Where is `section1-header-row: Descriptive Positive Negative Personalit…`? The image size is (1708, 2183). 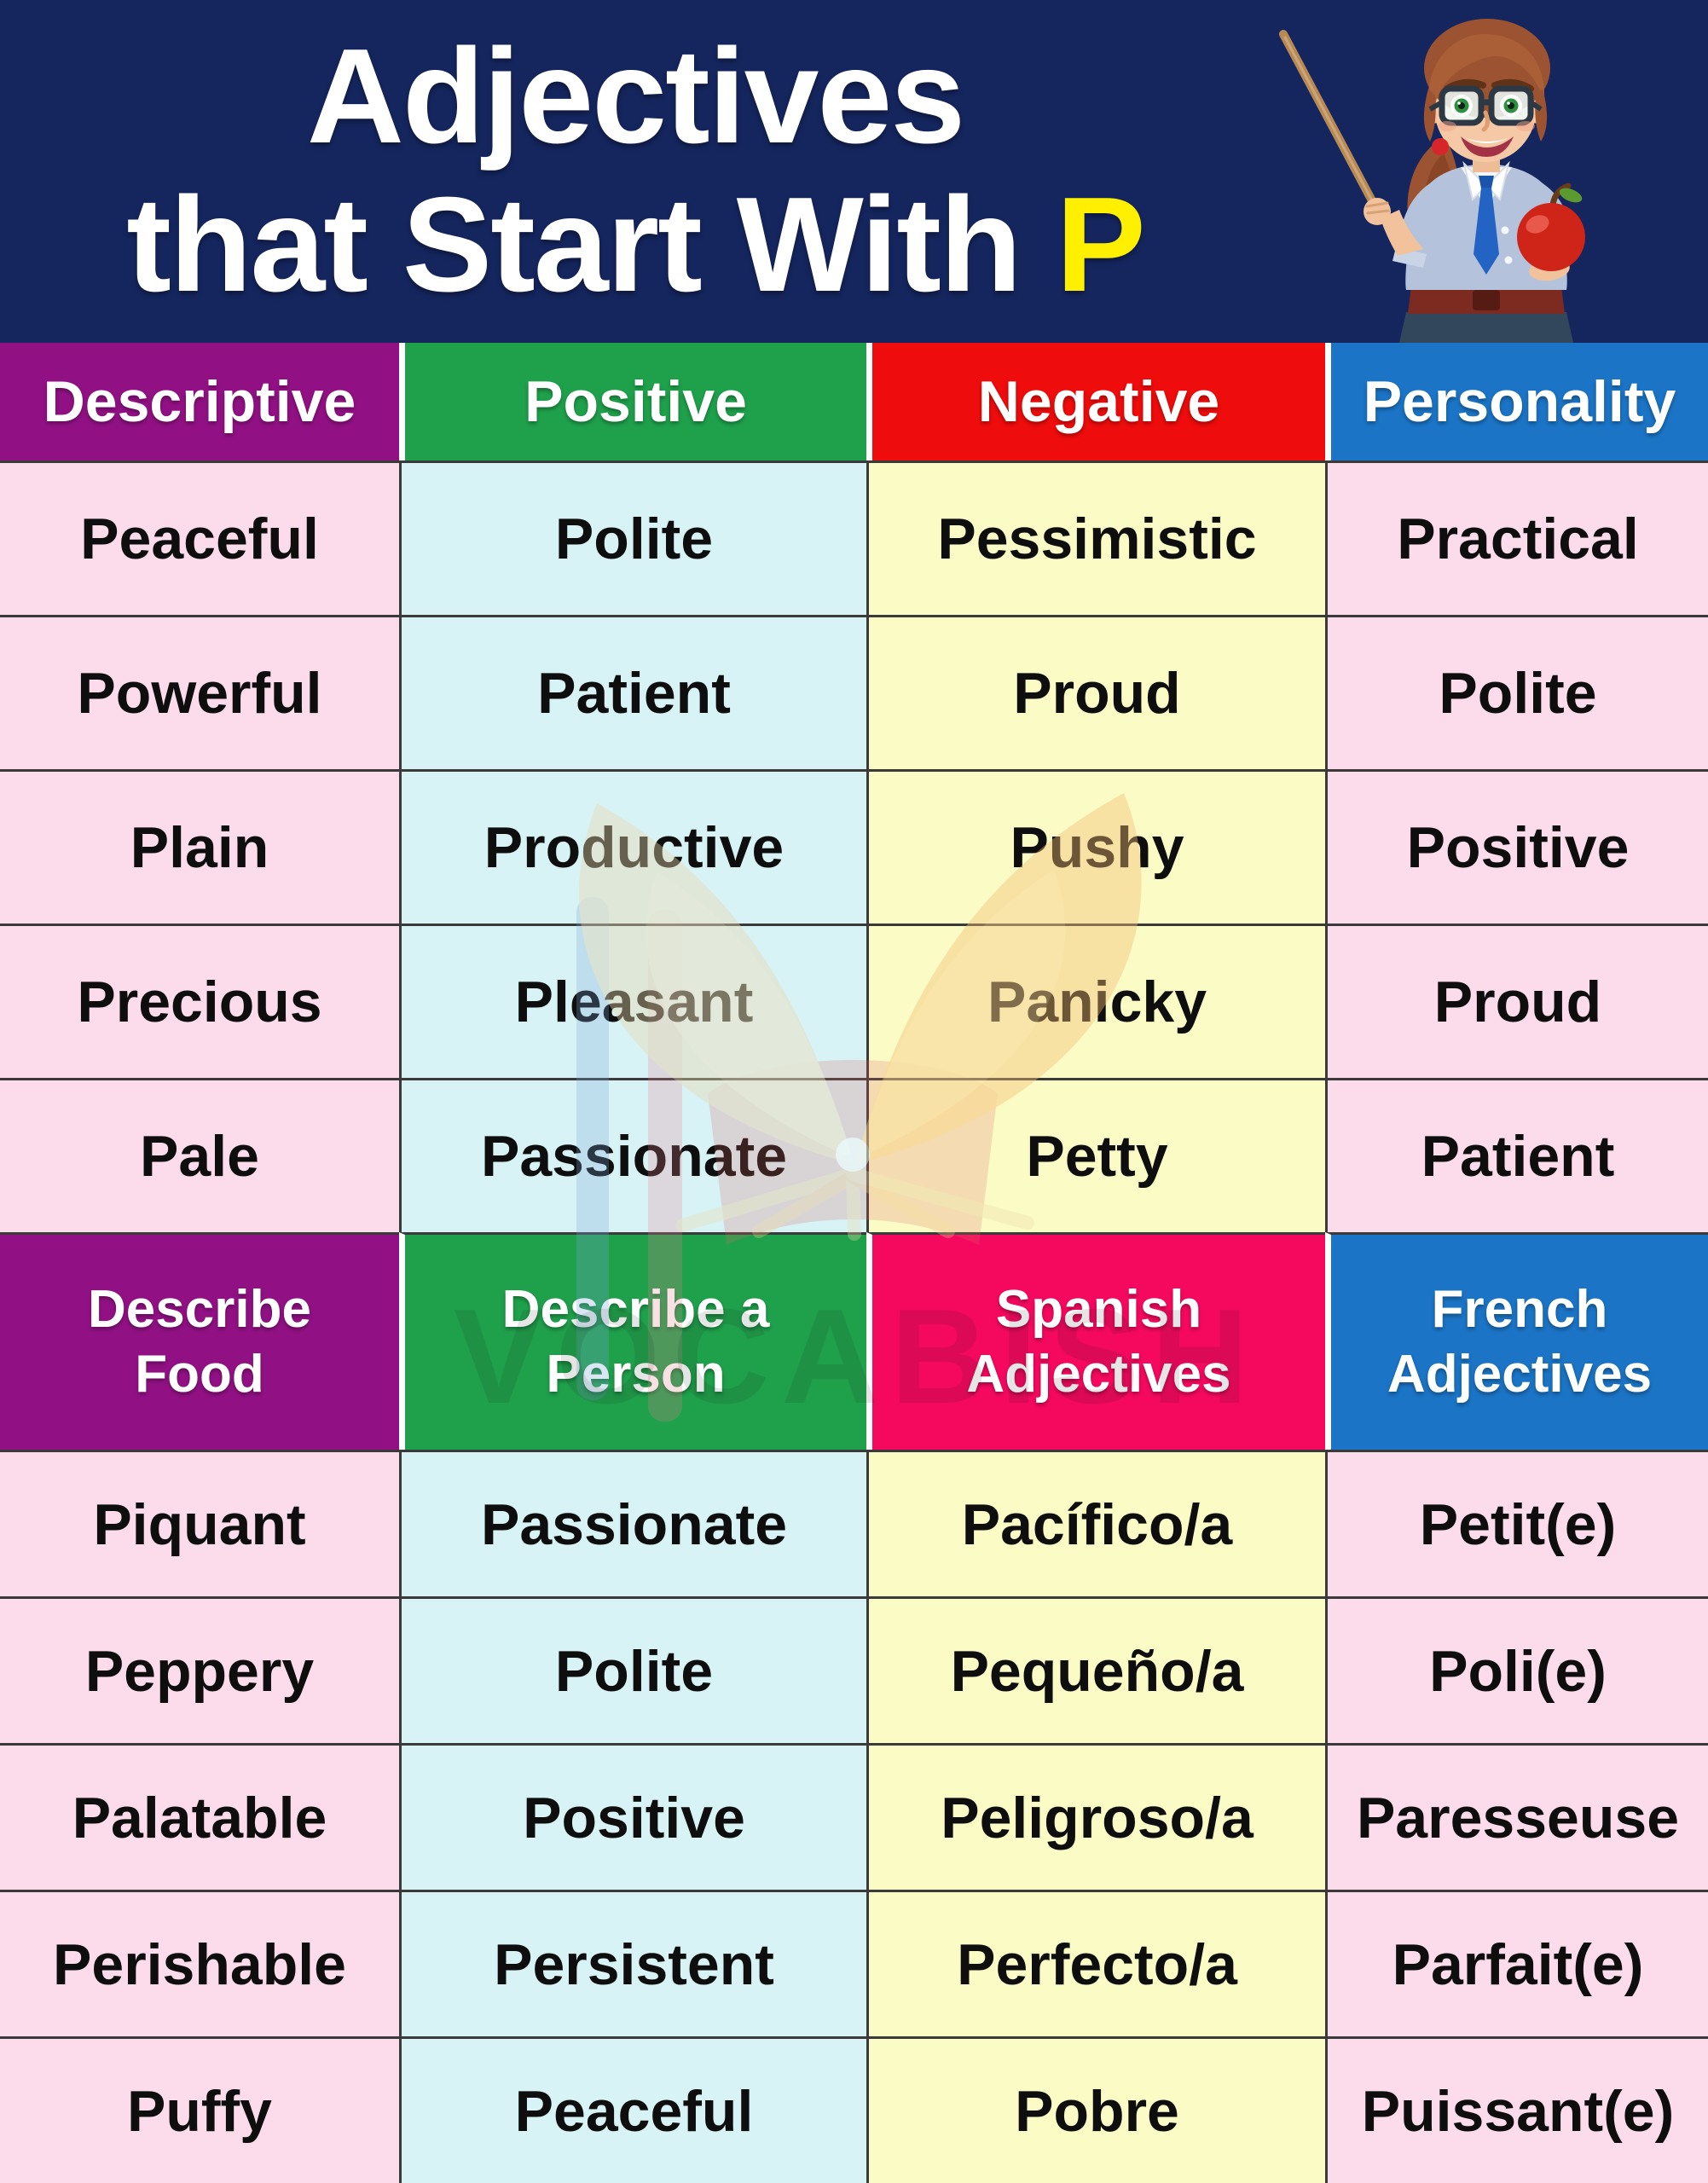 section1-header-row: Descriptive Positive Negative Personalit… is located at coordinates (854, 402).